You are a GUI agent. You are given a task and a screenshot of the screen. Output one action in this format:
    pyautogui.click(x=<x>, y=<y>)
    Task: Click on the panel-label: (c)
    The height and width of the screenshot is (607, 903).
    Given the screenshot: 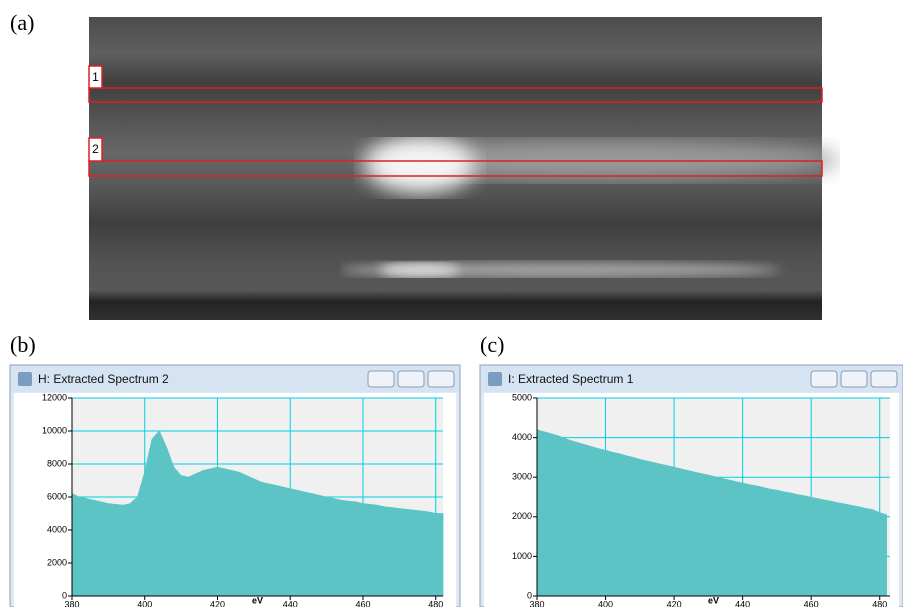 What is the action you would take?
    pyautogui.click(x=492, y=344)
    